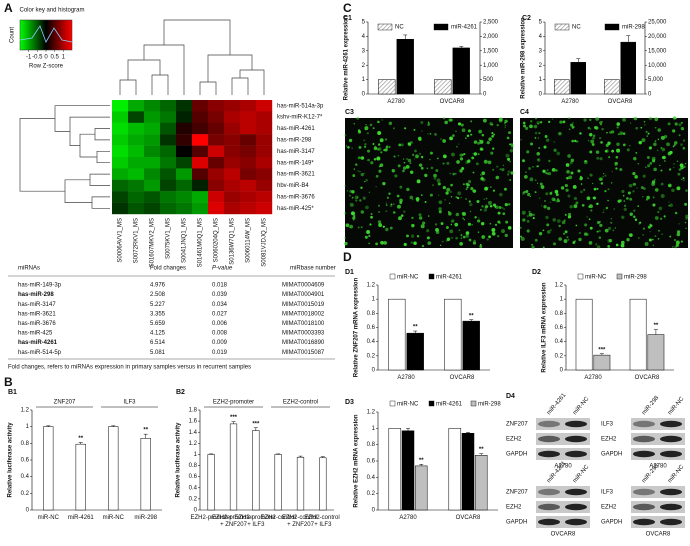  I want to click on table-cell: 0.009, so click(220, 343).